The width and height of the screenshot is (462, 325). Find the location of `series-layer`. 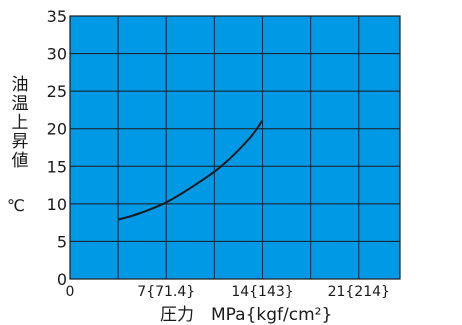

series-layer is located at coordinates (190, 170).